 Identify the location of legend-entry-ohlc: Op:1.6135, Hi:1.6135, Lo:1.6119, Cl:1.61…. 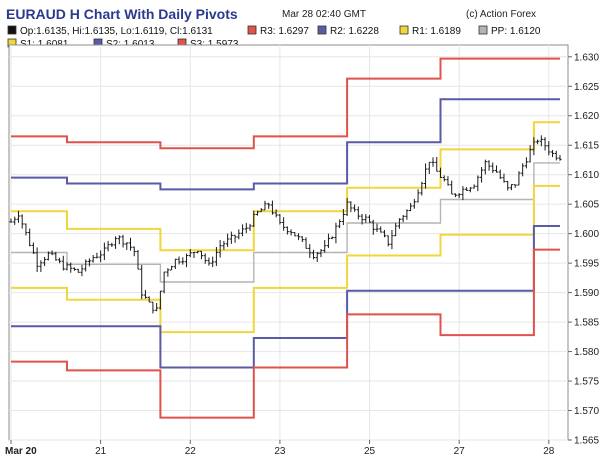
(110, 31).